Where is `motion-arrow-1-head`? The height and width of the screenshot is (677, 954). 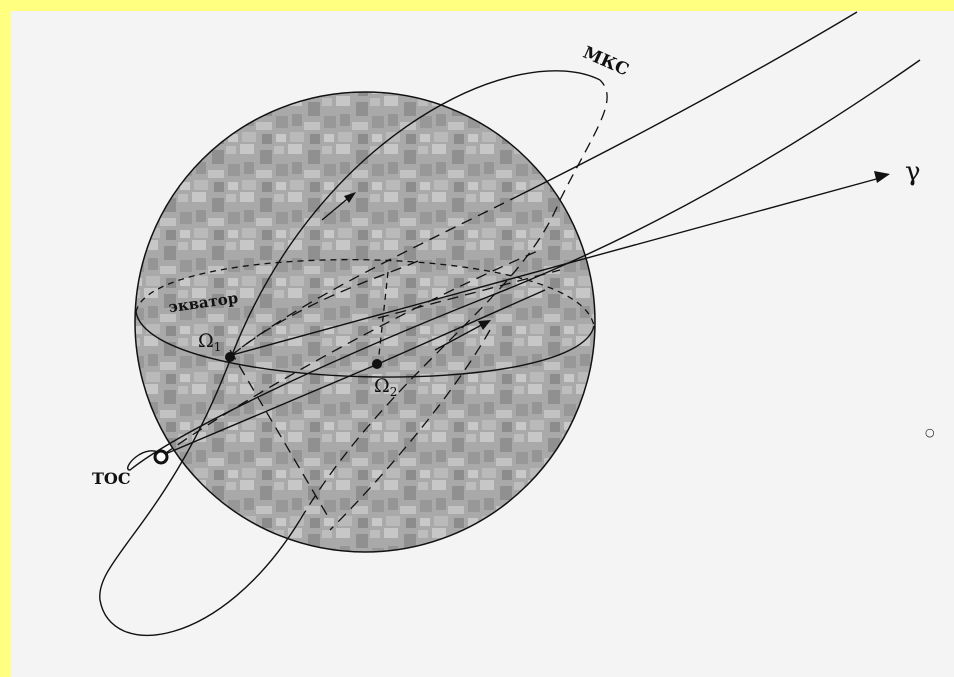
motion-arrow-1-head is located at coordinates (350, 197).